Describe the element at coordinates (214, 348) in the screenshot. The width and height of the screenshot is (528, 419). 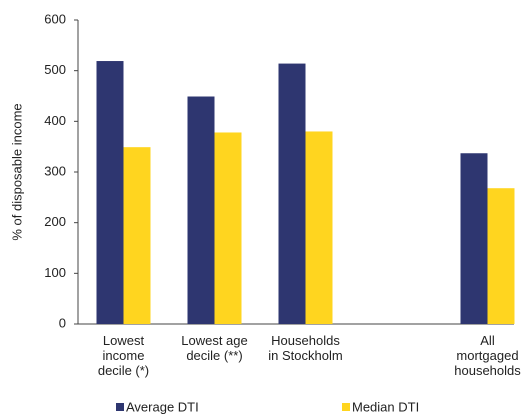
I see `x-tick-label: Lowest age decile (**)` at that location.